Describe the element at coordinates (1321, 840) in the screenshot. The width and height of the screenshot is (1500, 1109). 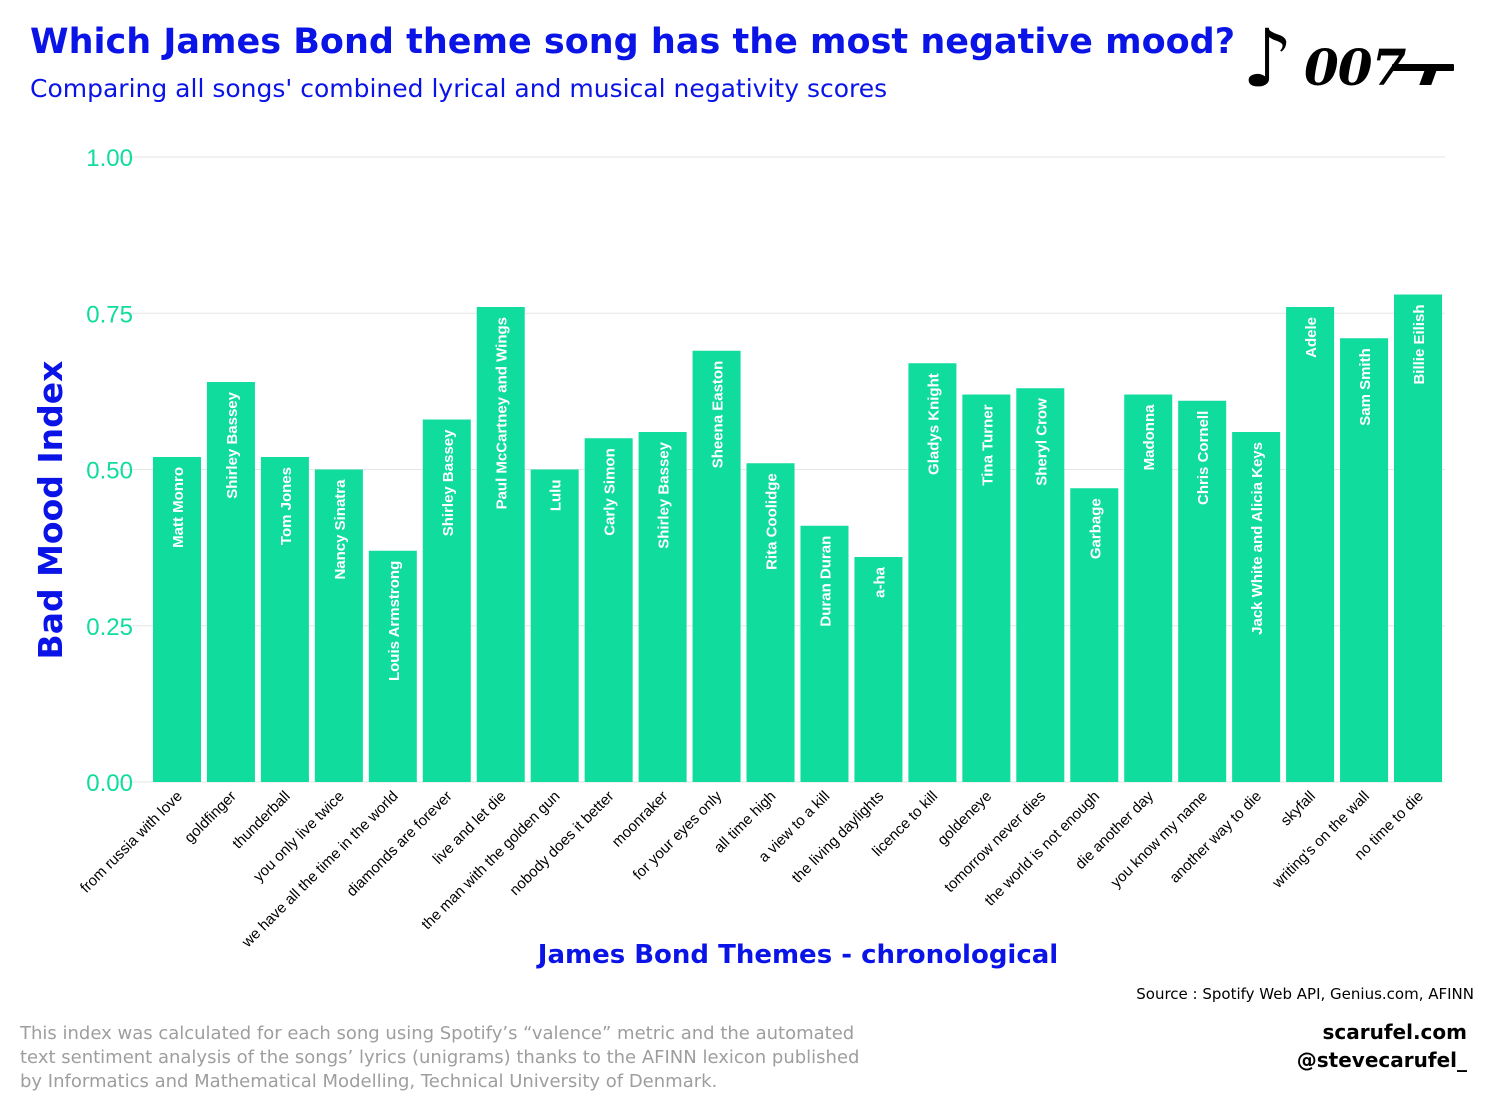
I see `x-tick-label: writing's on the wall` at that location.